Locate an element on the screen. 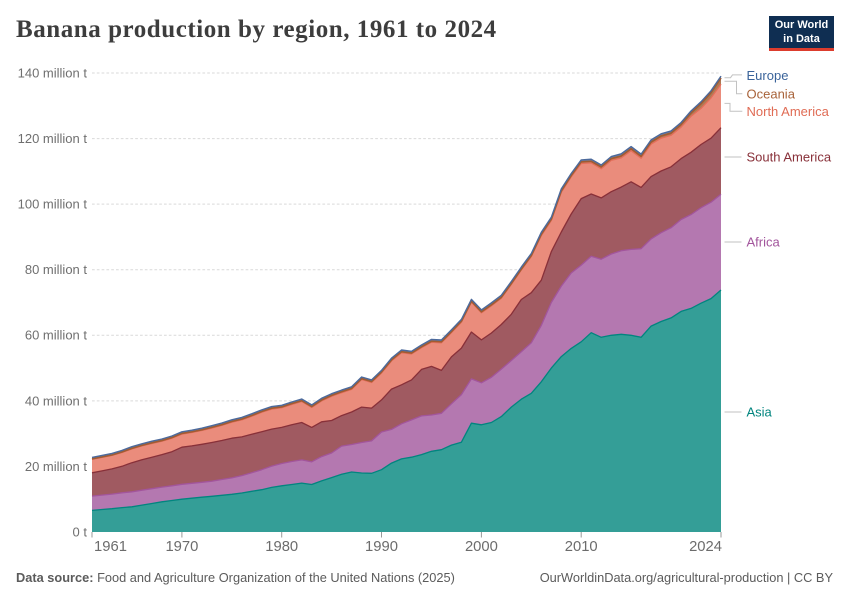 This screenshot has height=600, width=850. svg-text: Asia is located at coordinates (760, 412).